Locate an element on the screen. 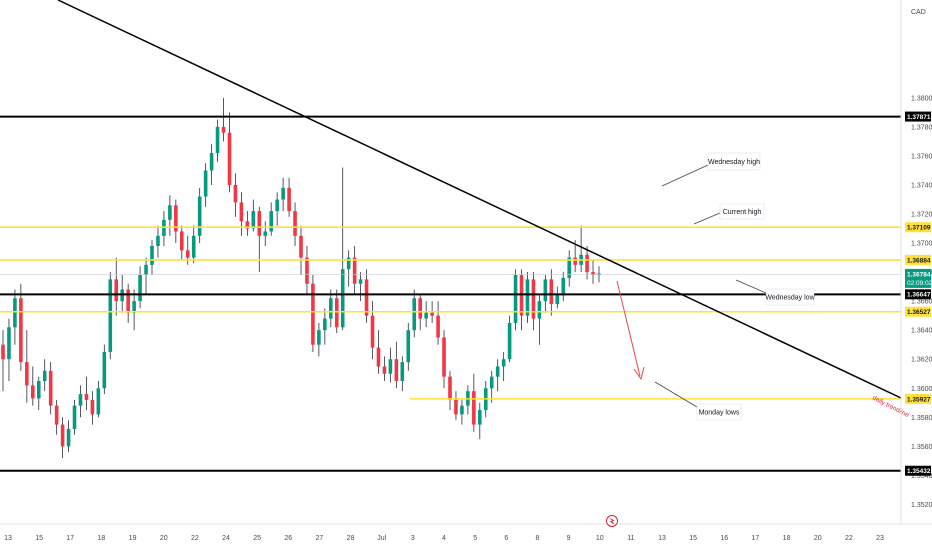 This screenshot has height=550, width=932. time-tick-label: 26 is located at coordinates (288, 538).